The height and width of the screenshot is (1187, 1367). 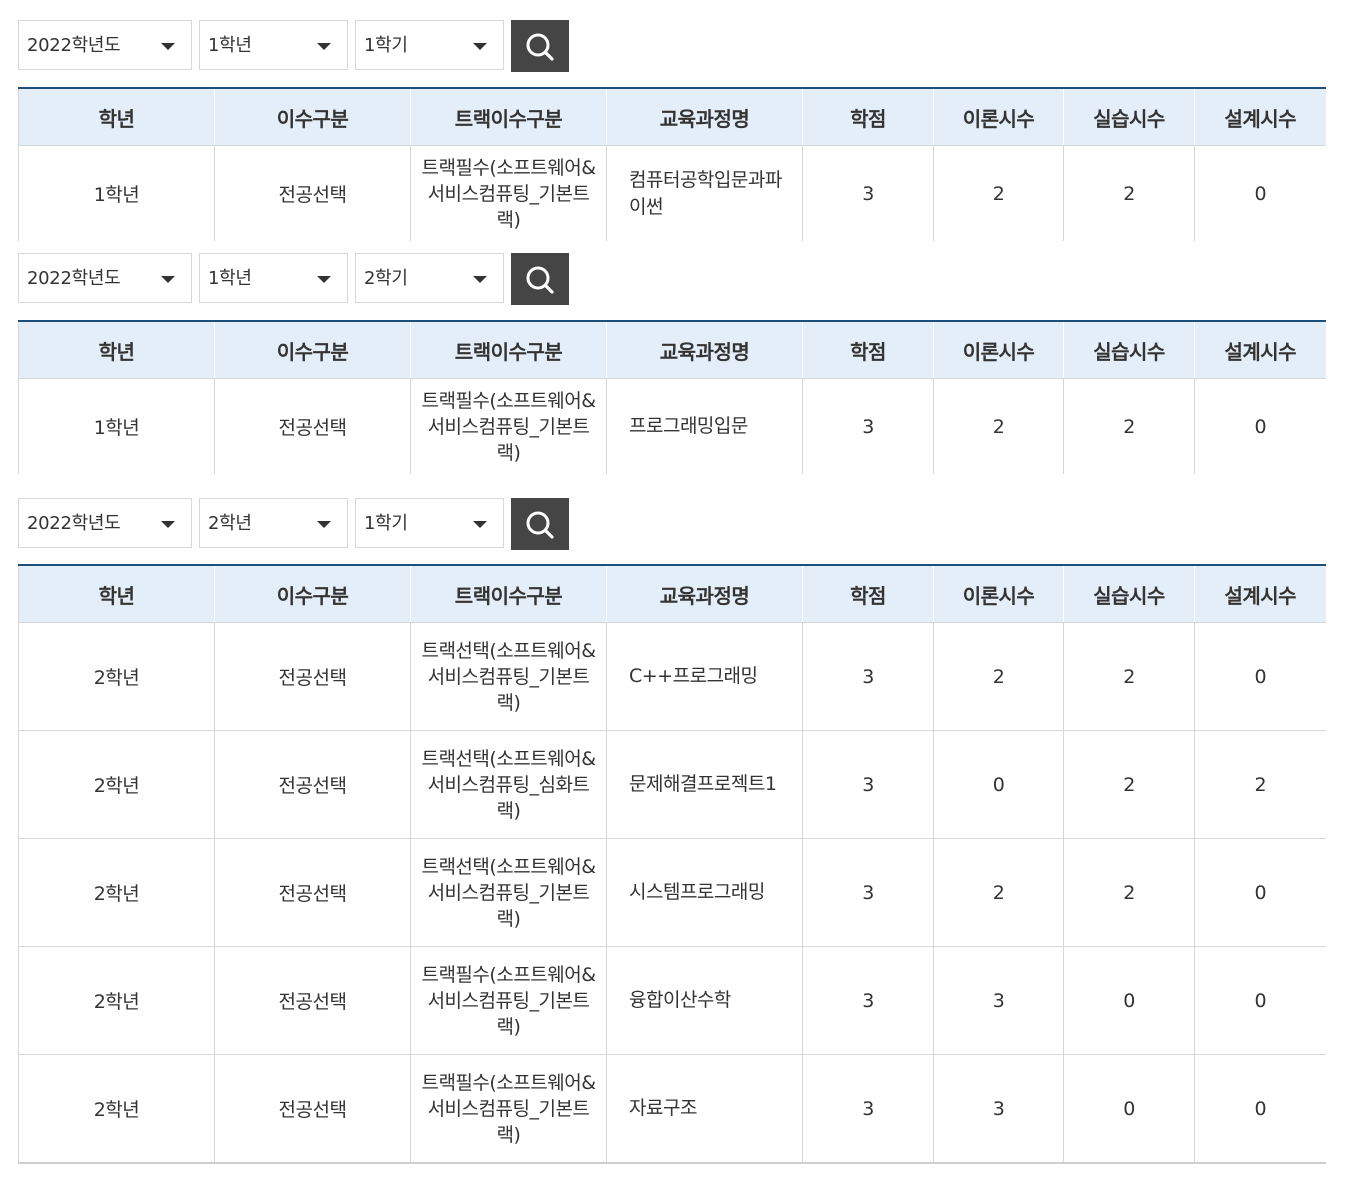 I want to click on grade-select-value: 1학년, so click(x=230, y=45).